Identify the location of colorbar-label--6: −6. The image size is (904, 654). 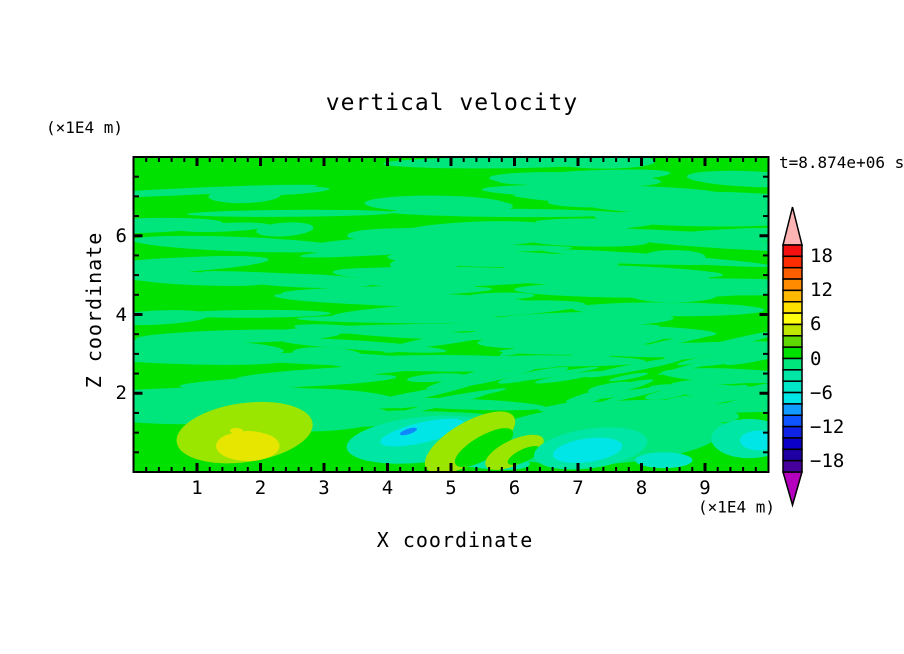
(821, 392).